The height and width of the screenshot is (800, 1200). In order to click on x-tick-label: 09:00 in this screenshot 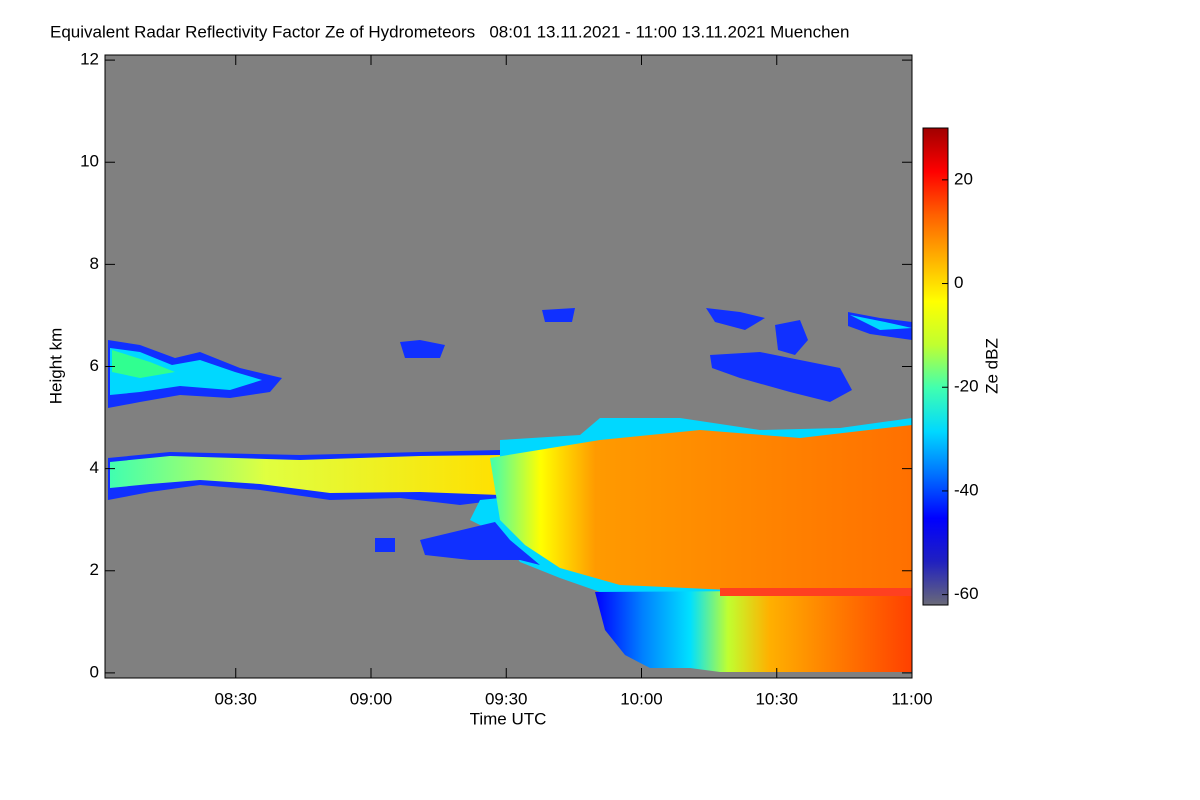, I will do `click(371, 698)`.